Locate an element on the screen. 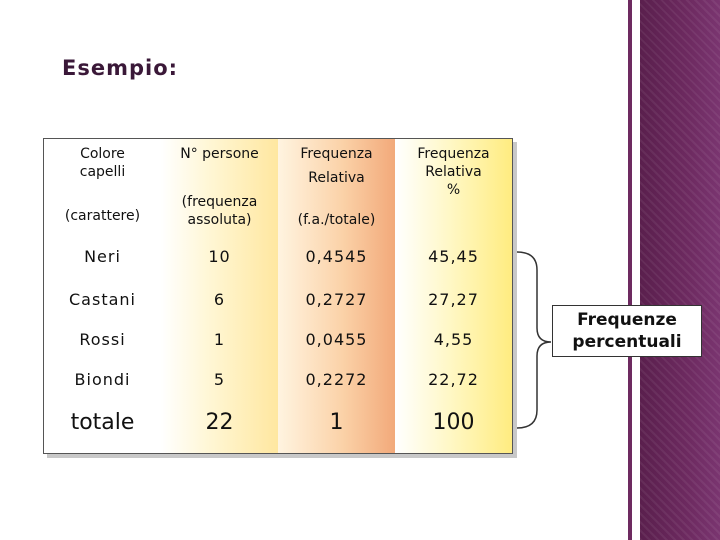  header-freqperc-line3: % is located at coordinates (453, 190).